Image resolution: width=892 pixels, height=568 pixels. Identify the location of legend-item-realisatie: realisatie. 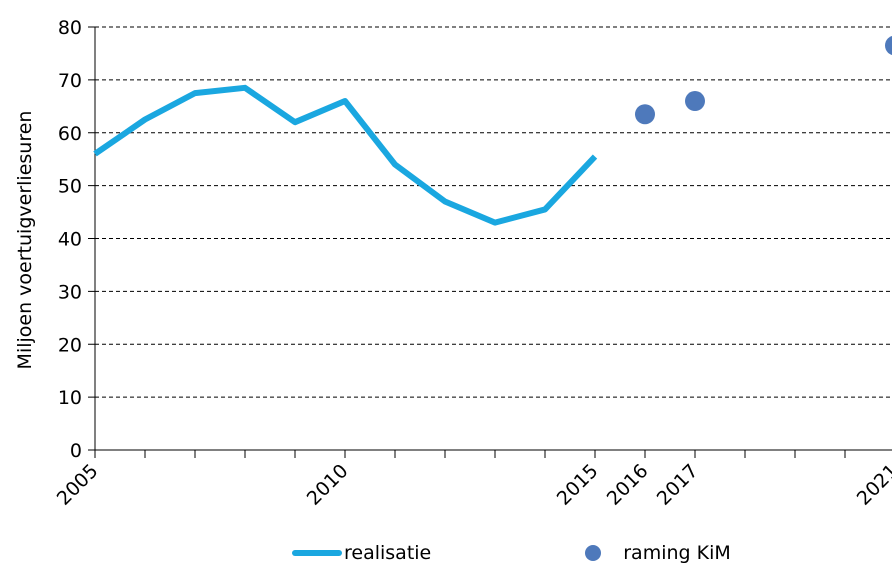
(361, 553).